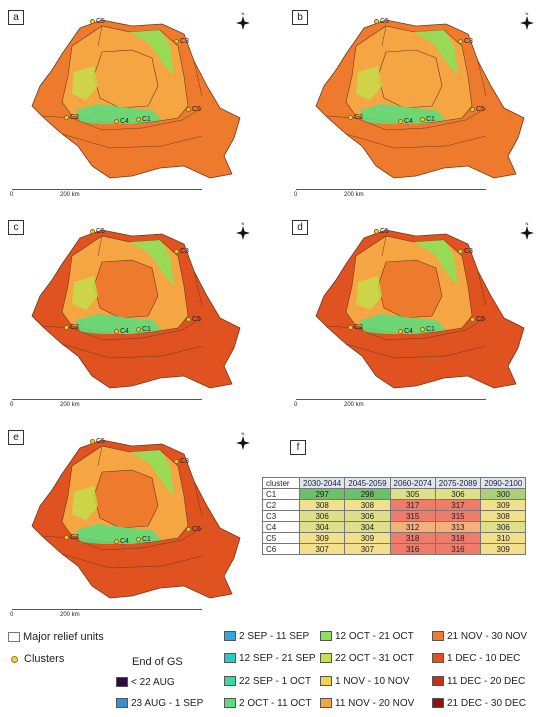  Describe the element at coordinates (458, 549) in the screenshot. I see `value-cell: 316` at that location.